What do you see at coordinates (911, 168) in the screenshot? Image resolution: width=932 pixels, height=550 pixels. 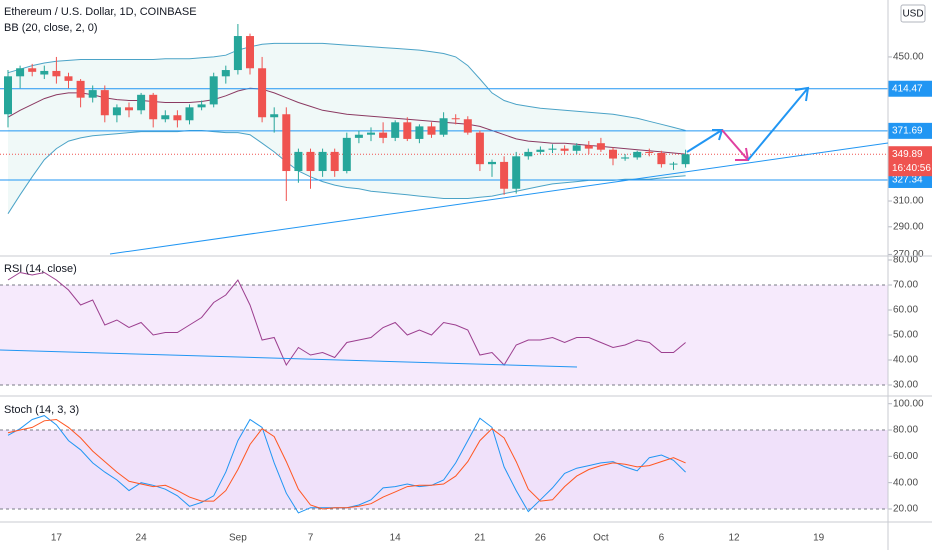 I see `countdown: 16:40:56` at bounding box center [911, 168].